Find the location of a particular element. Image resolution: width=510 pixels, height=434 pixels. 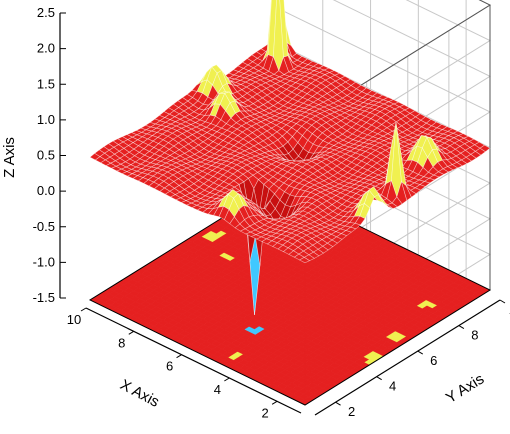

z-tick-label: 0.5 is located at coordinates (46, 155).